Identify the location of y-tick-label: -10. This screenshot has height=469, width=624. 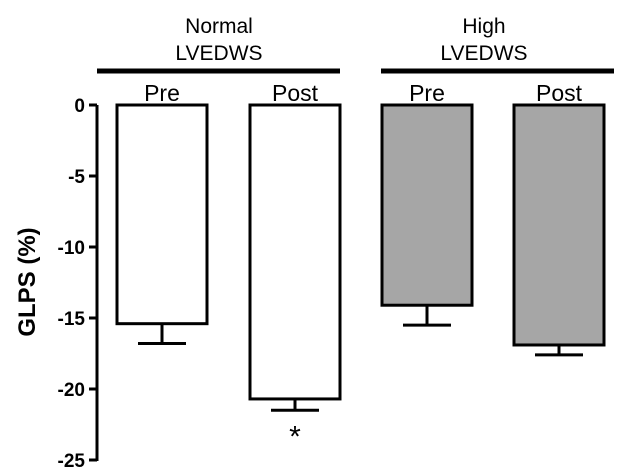
(71, 248).